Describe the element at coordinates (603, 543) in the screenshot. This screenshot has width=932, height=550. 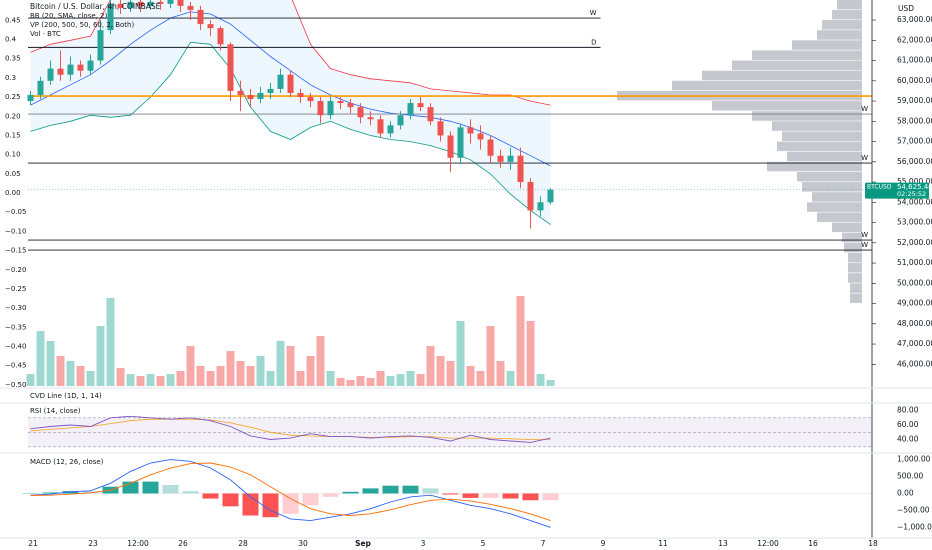
I see `x-tick-label: 9` at that location.